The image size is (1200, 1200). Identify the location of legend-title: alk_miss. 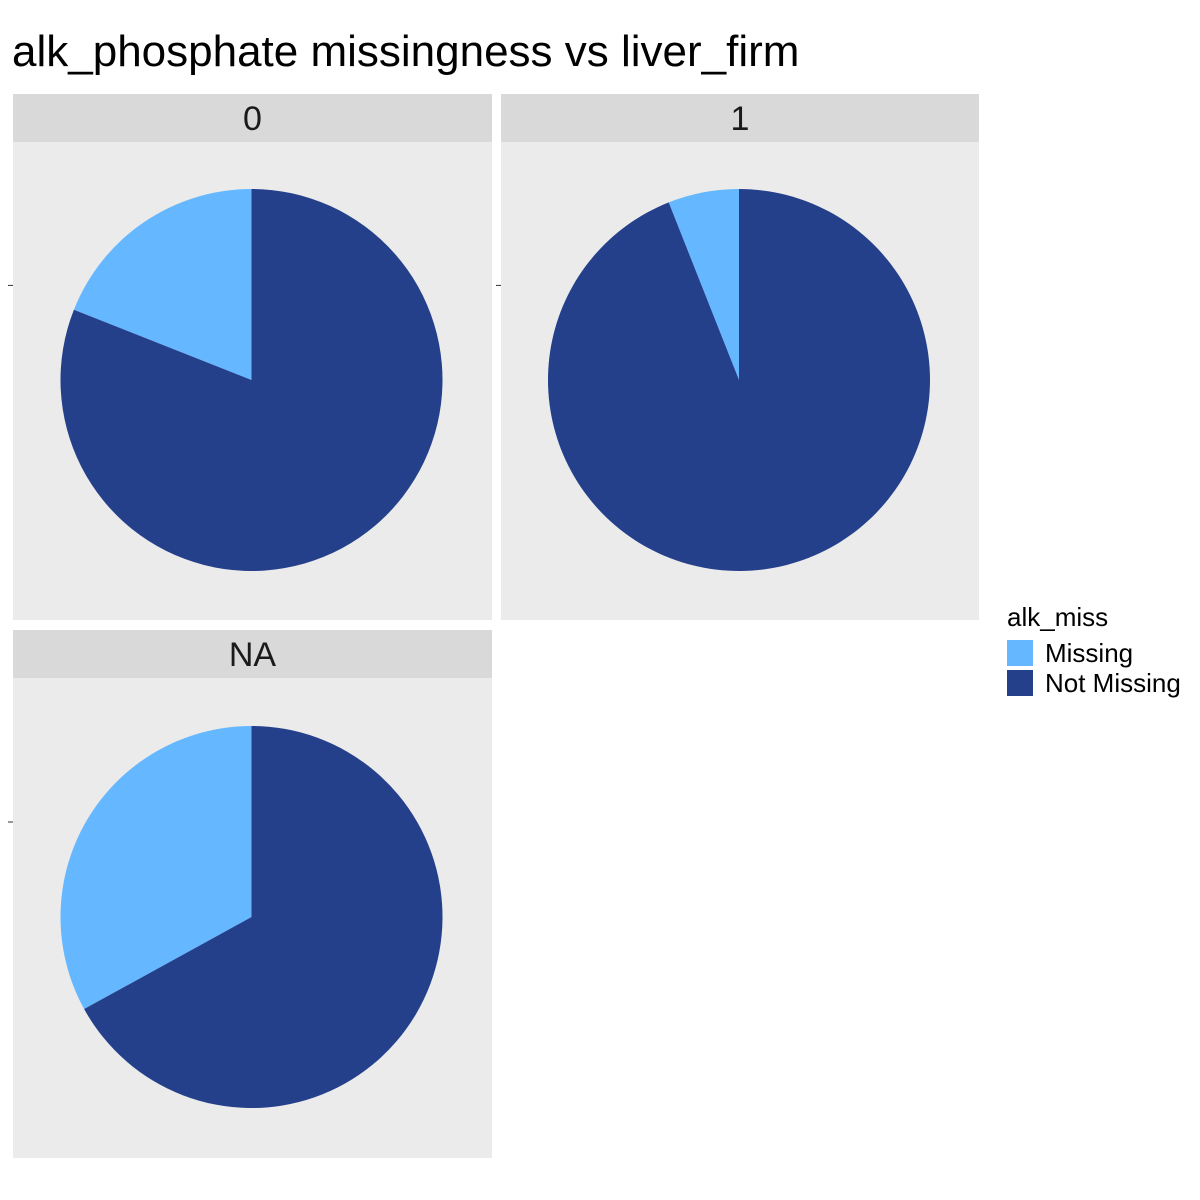
(1058, 617).